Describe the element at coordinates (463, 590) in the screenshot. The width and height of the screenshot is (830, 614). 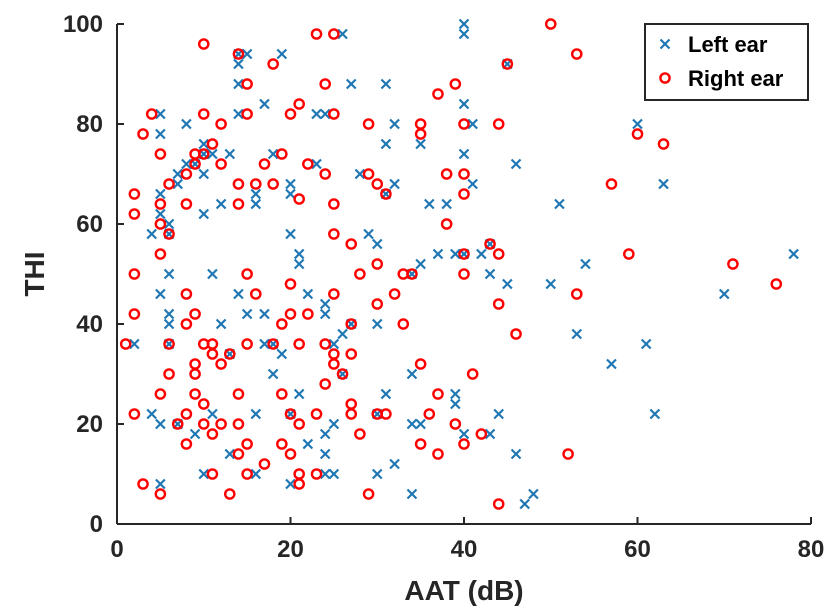
I see `x-axis-label: AAT (dB)` at that location.